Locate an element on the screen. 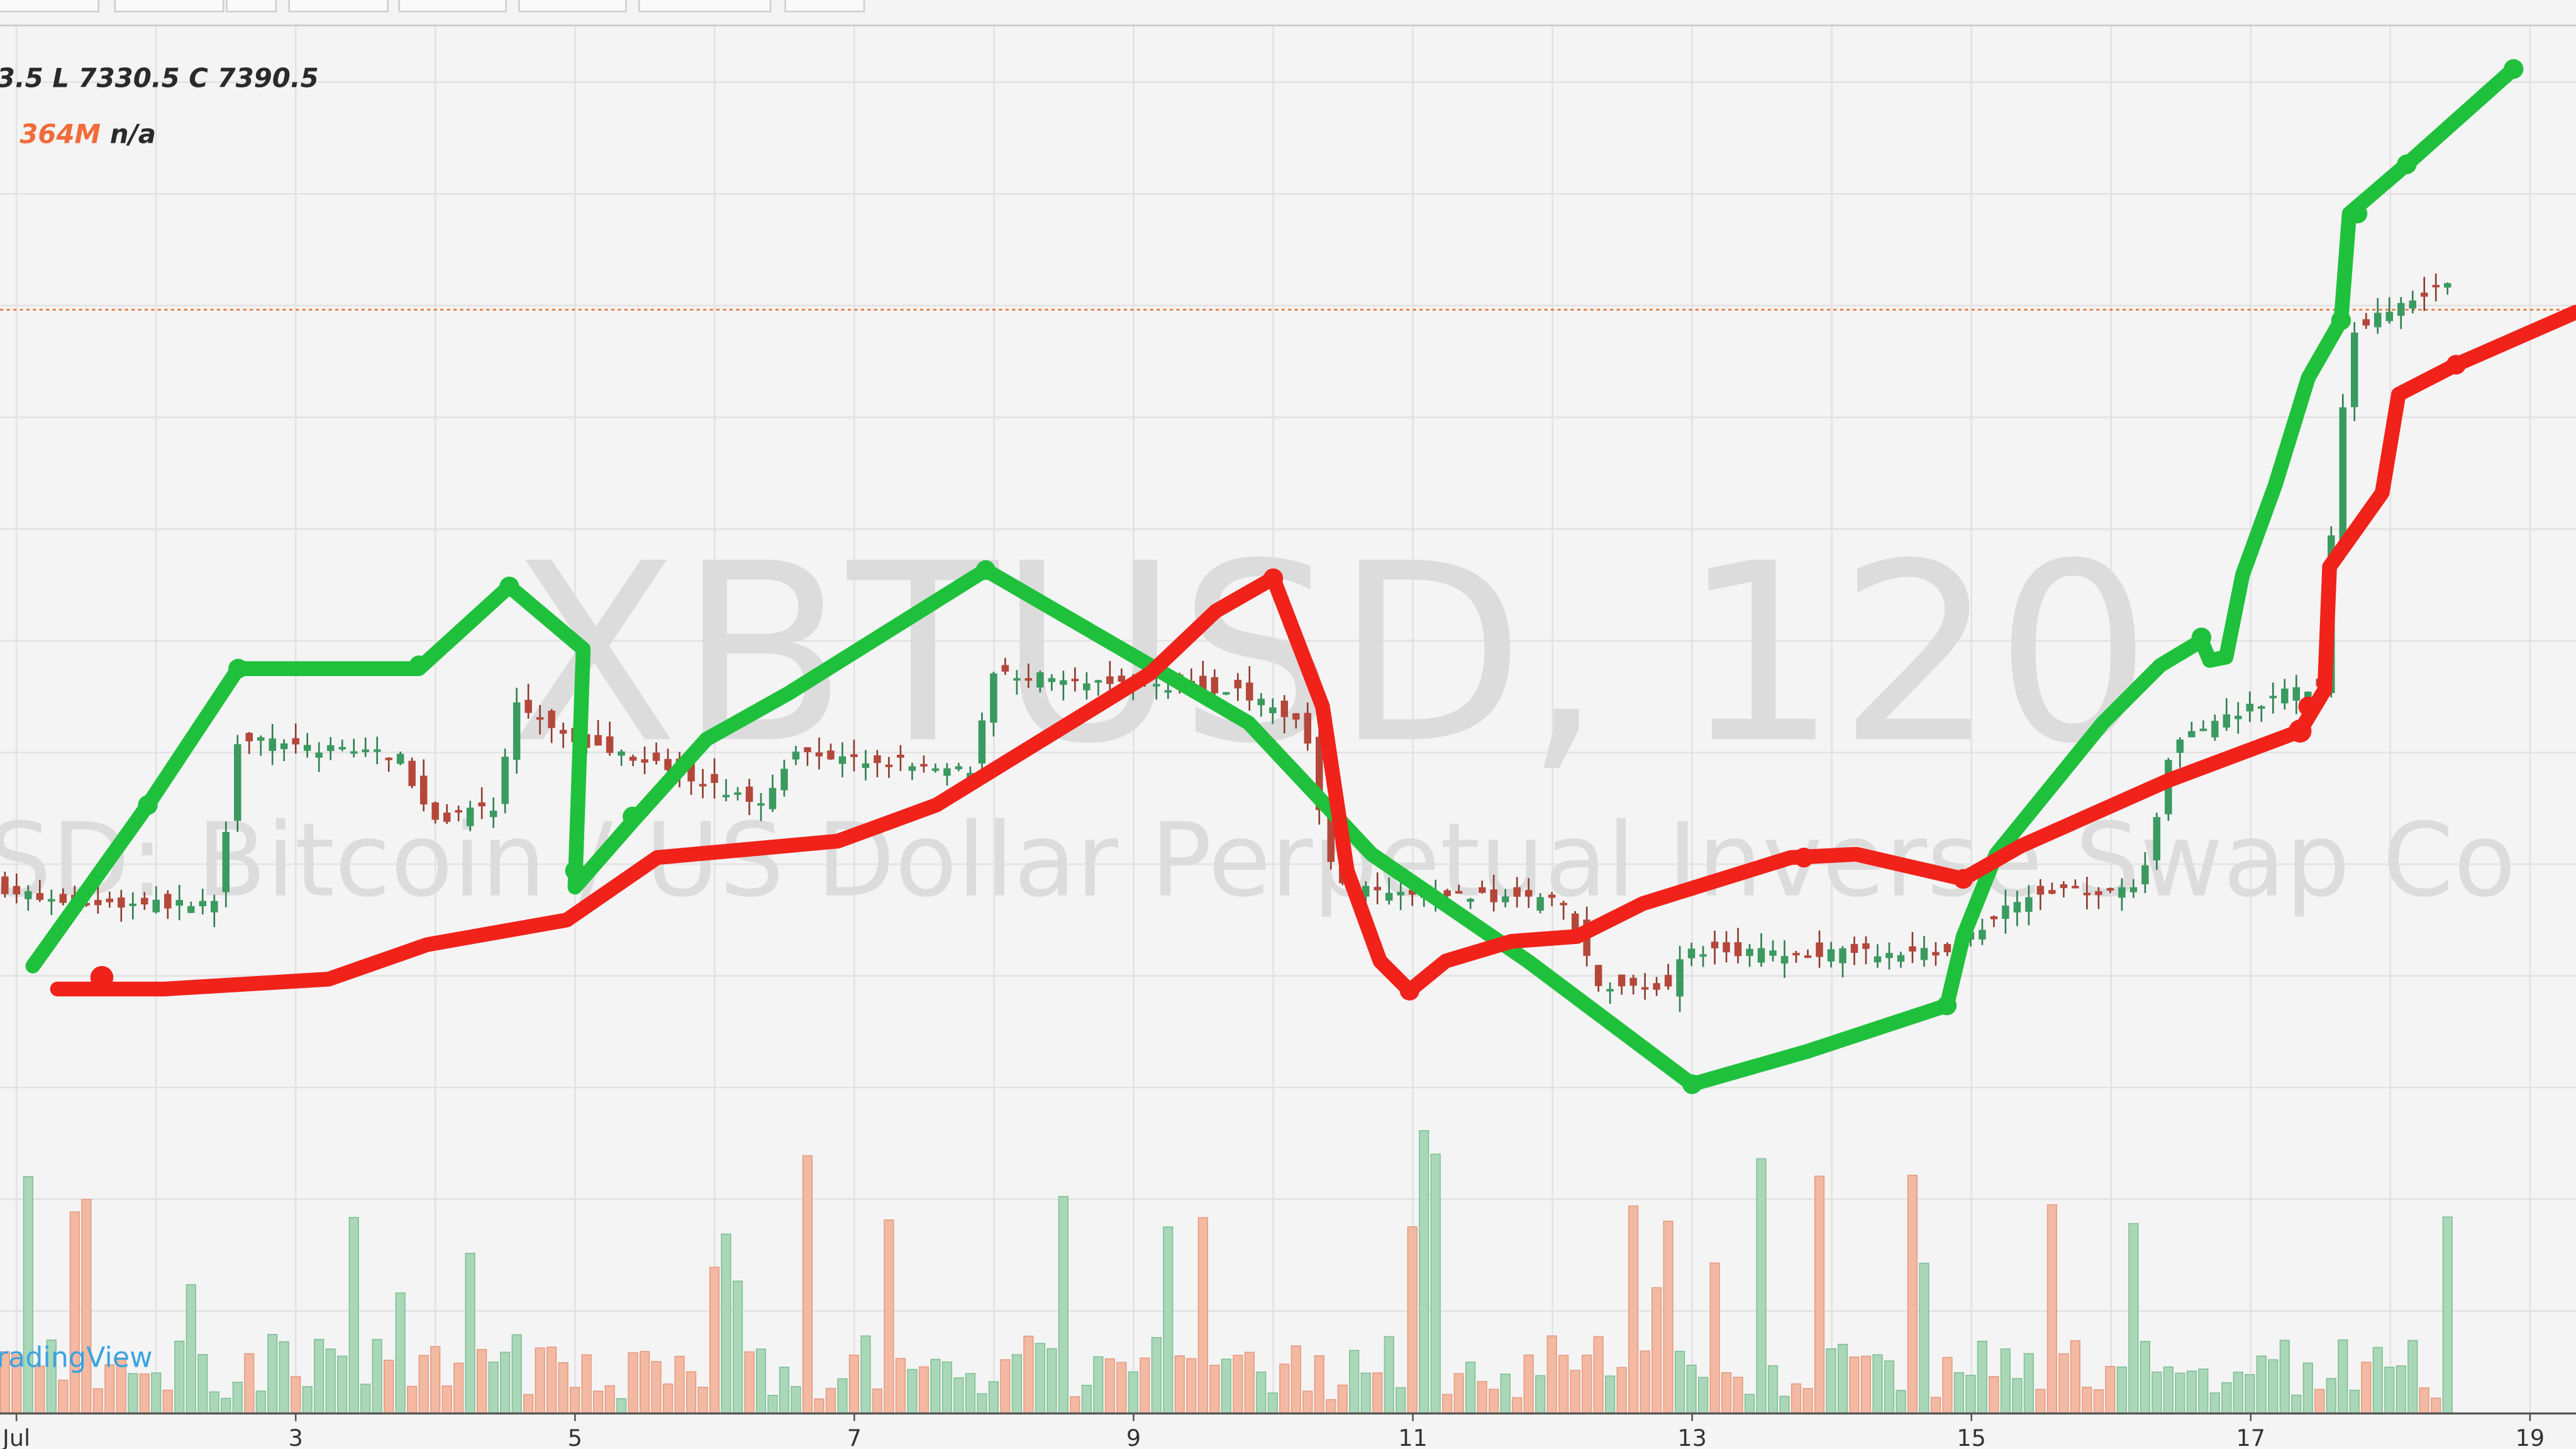 The height and width of the screenshot is (1449, 2576). volume-value: 364M is located at coordinates (60, 133).